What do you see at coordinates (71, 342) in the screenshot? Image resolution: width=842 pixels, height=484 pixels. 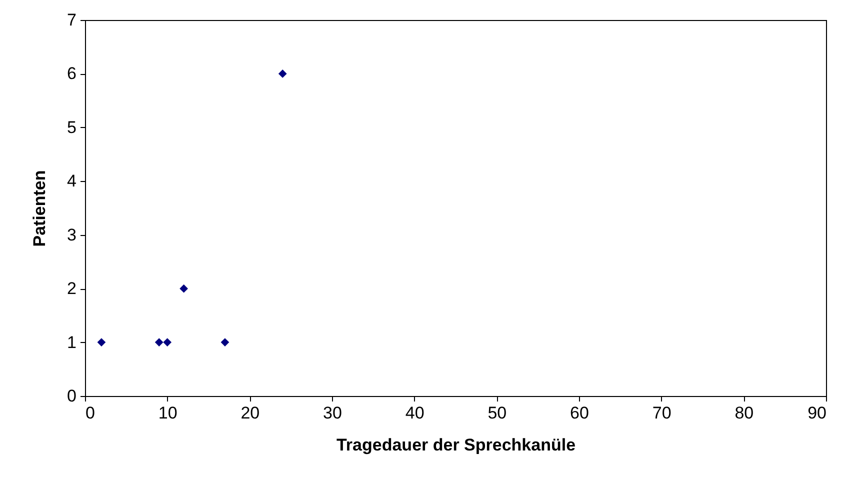 I see `y-tick-label: 1` at bounding box center [71, 342].